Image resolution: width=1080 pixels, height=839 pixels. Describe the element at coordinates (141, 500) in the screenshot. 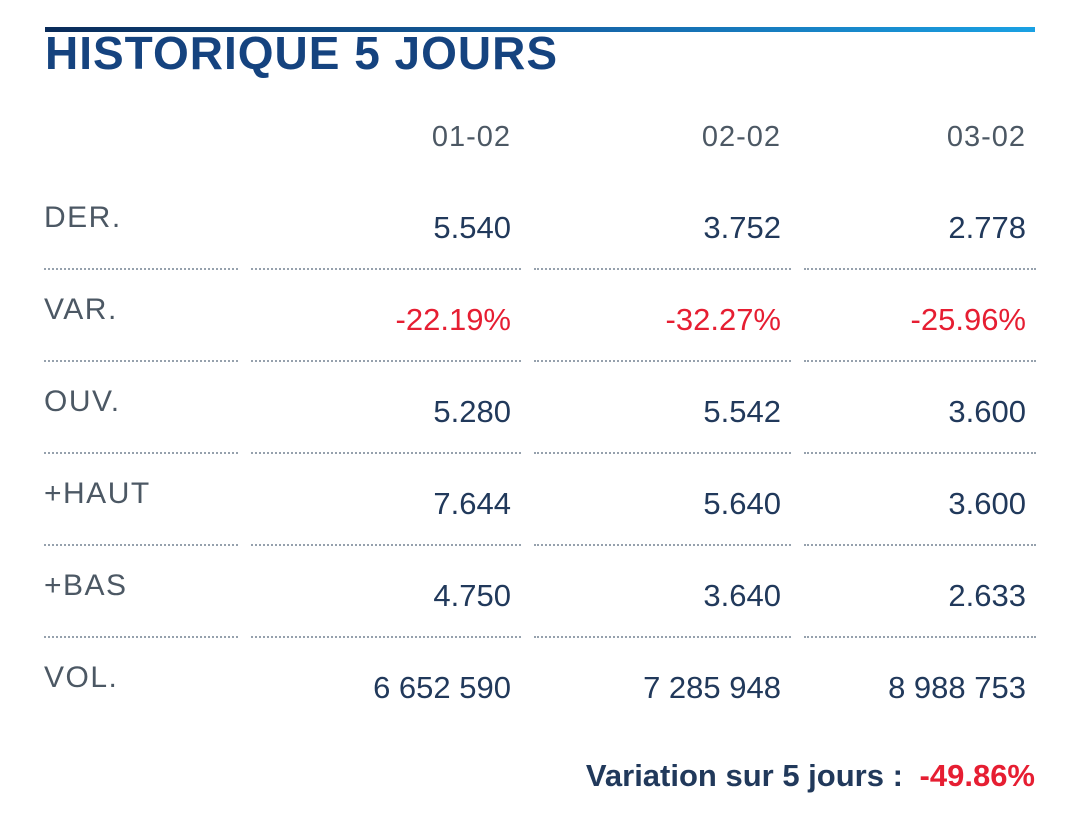

I see `row-label-haut: +HAUT` at that location.